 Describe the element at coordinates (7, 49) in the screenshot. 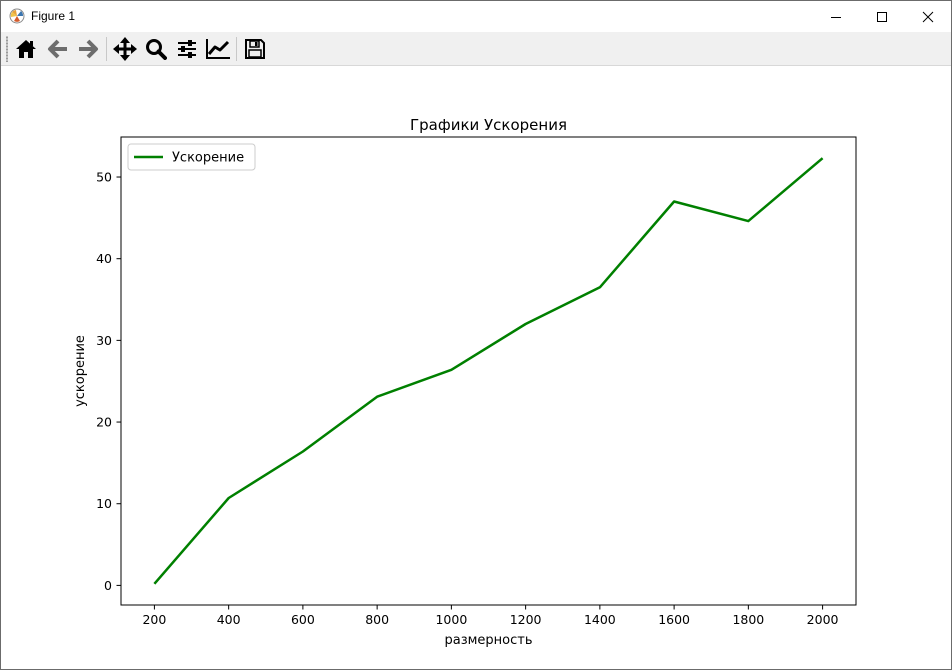

I see `toolbar-grip` at that location.